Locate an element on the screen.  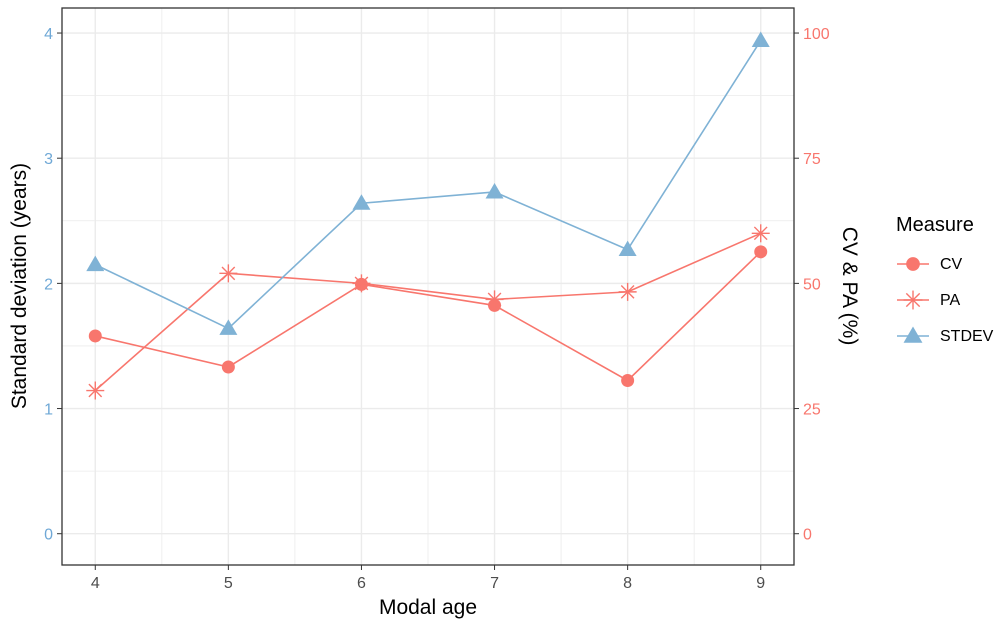
legend-marker-stdev is located at coordinates (913, 334).